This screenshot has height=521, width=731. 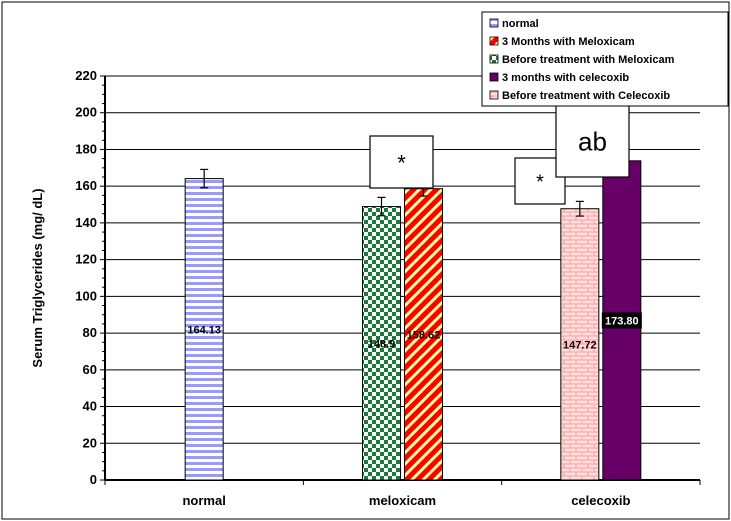 What do you see at coordinates (93, 479) in the screenshot?
I see `y-tick-label: 0` at bounding box center [93, 479].